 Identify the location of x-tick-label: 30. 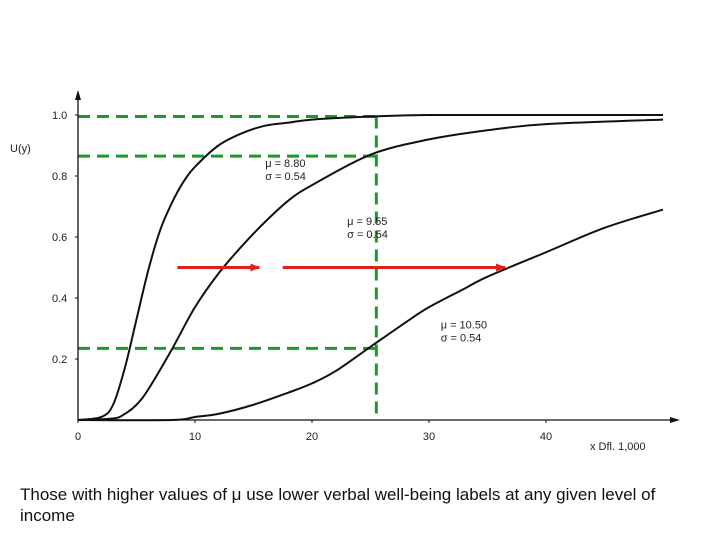
(429, 437).